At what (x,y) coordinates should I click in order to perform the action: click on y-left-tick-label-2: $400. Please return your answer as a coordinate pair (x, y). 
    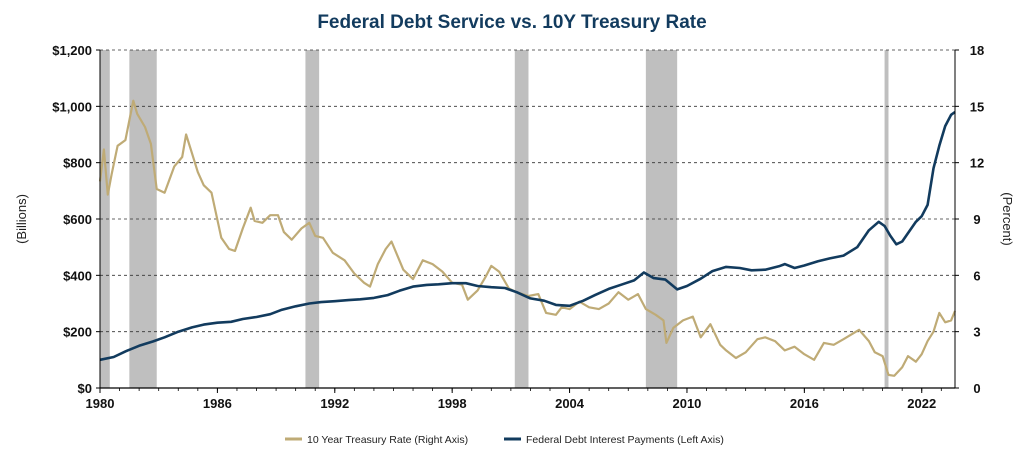
    Looking at the image, I should click on (77, 275).